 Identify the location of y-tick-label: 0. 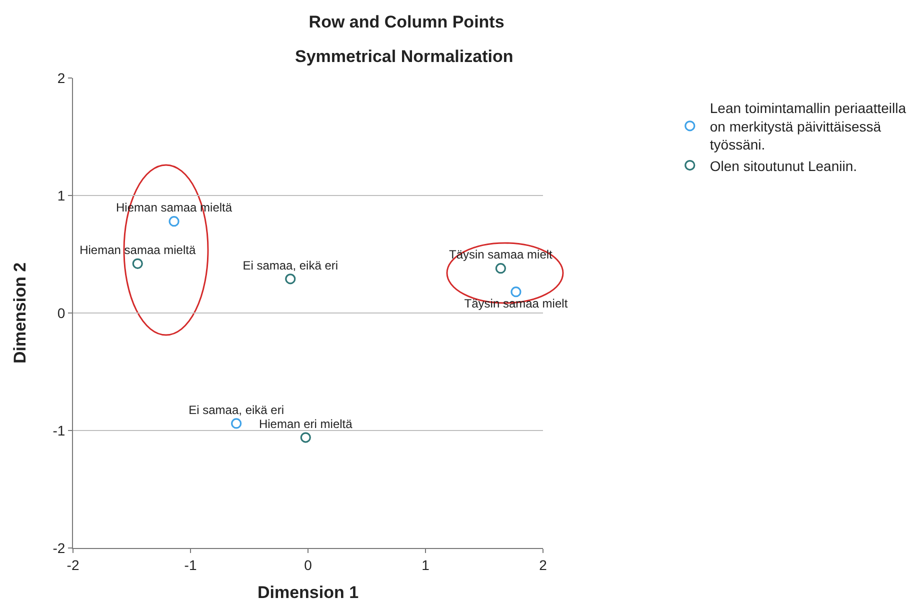
(61, 312).